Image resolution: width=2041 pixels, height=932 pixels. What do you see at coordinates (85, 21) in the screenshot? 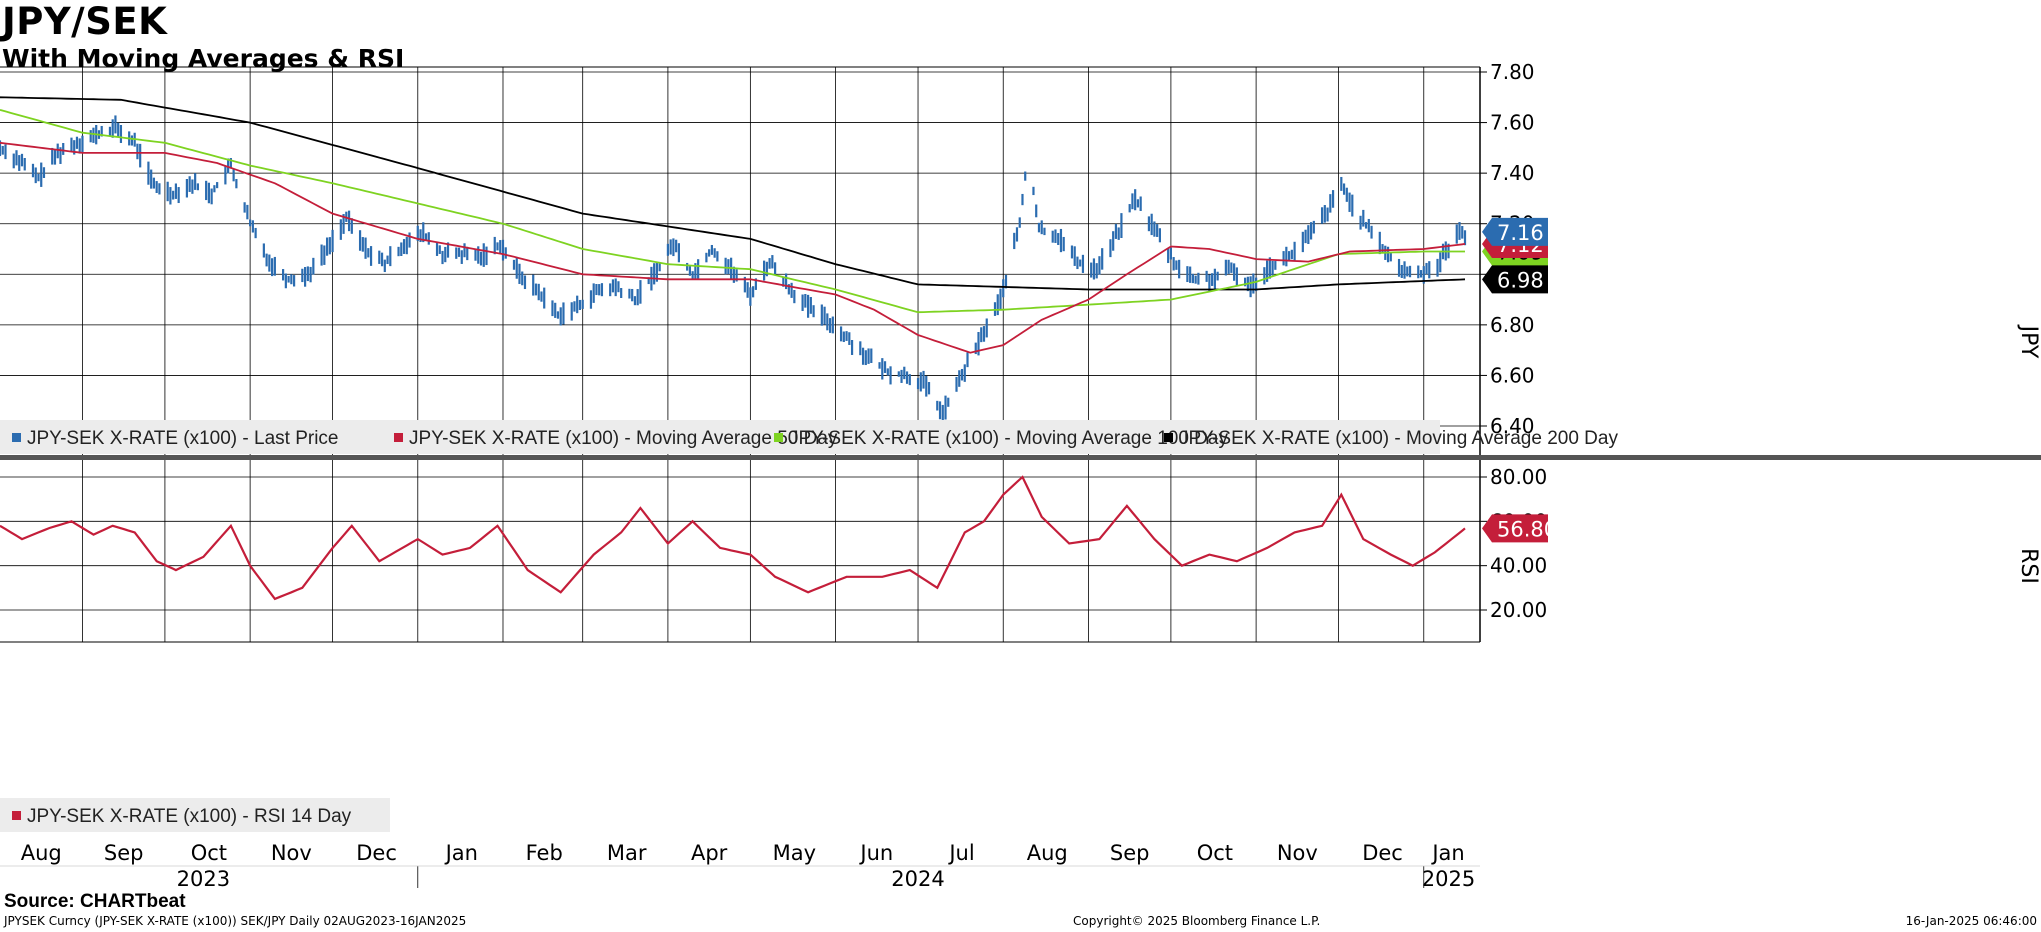
I see `chart-title: JPY/SEK` at bounding box center [85, 21].